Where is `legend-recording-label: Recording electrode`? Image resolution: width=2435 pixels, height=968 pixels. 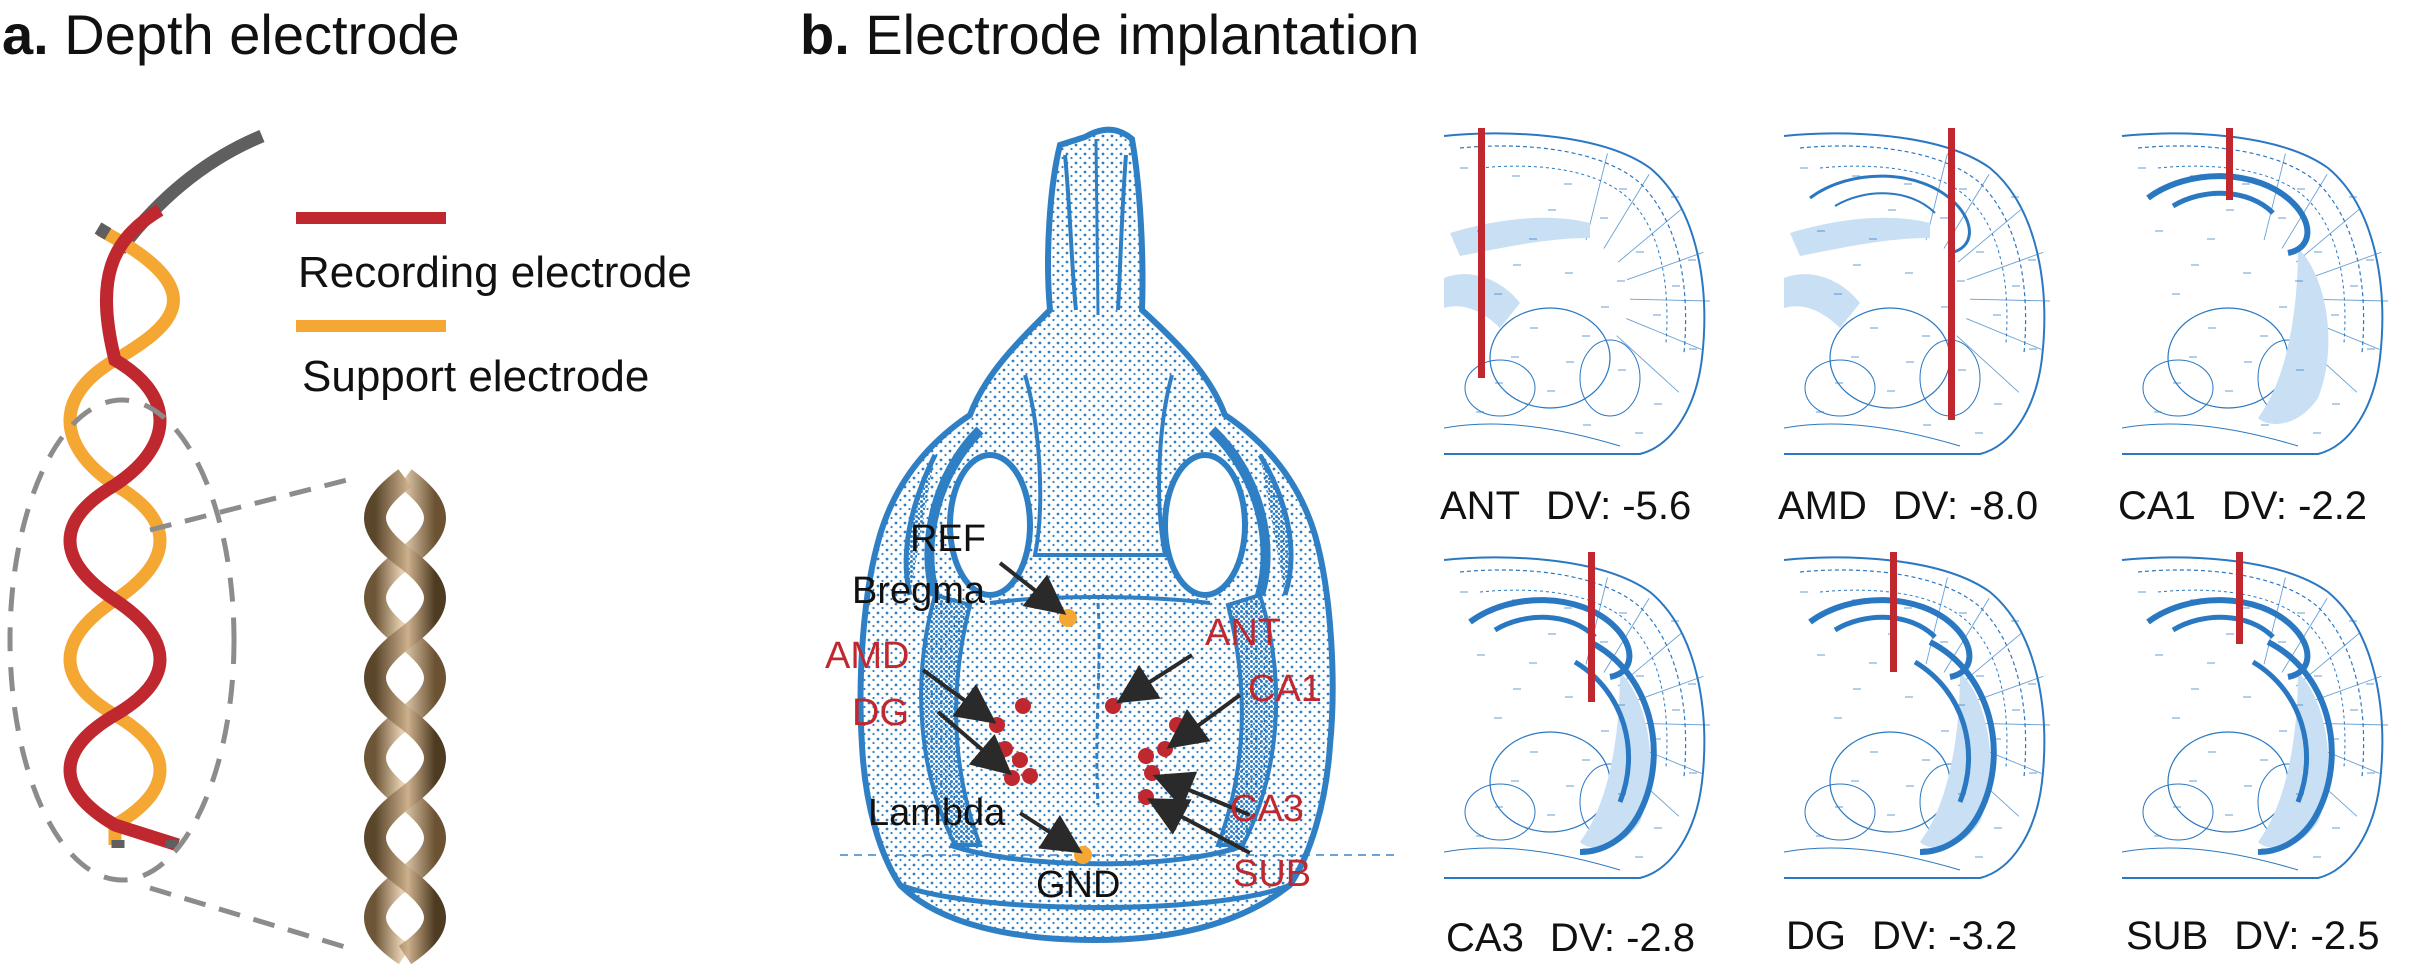
legend-recording-label: Recording electrode is located at coordinates (495, 272).